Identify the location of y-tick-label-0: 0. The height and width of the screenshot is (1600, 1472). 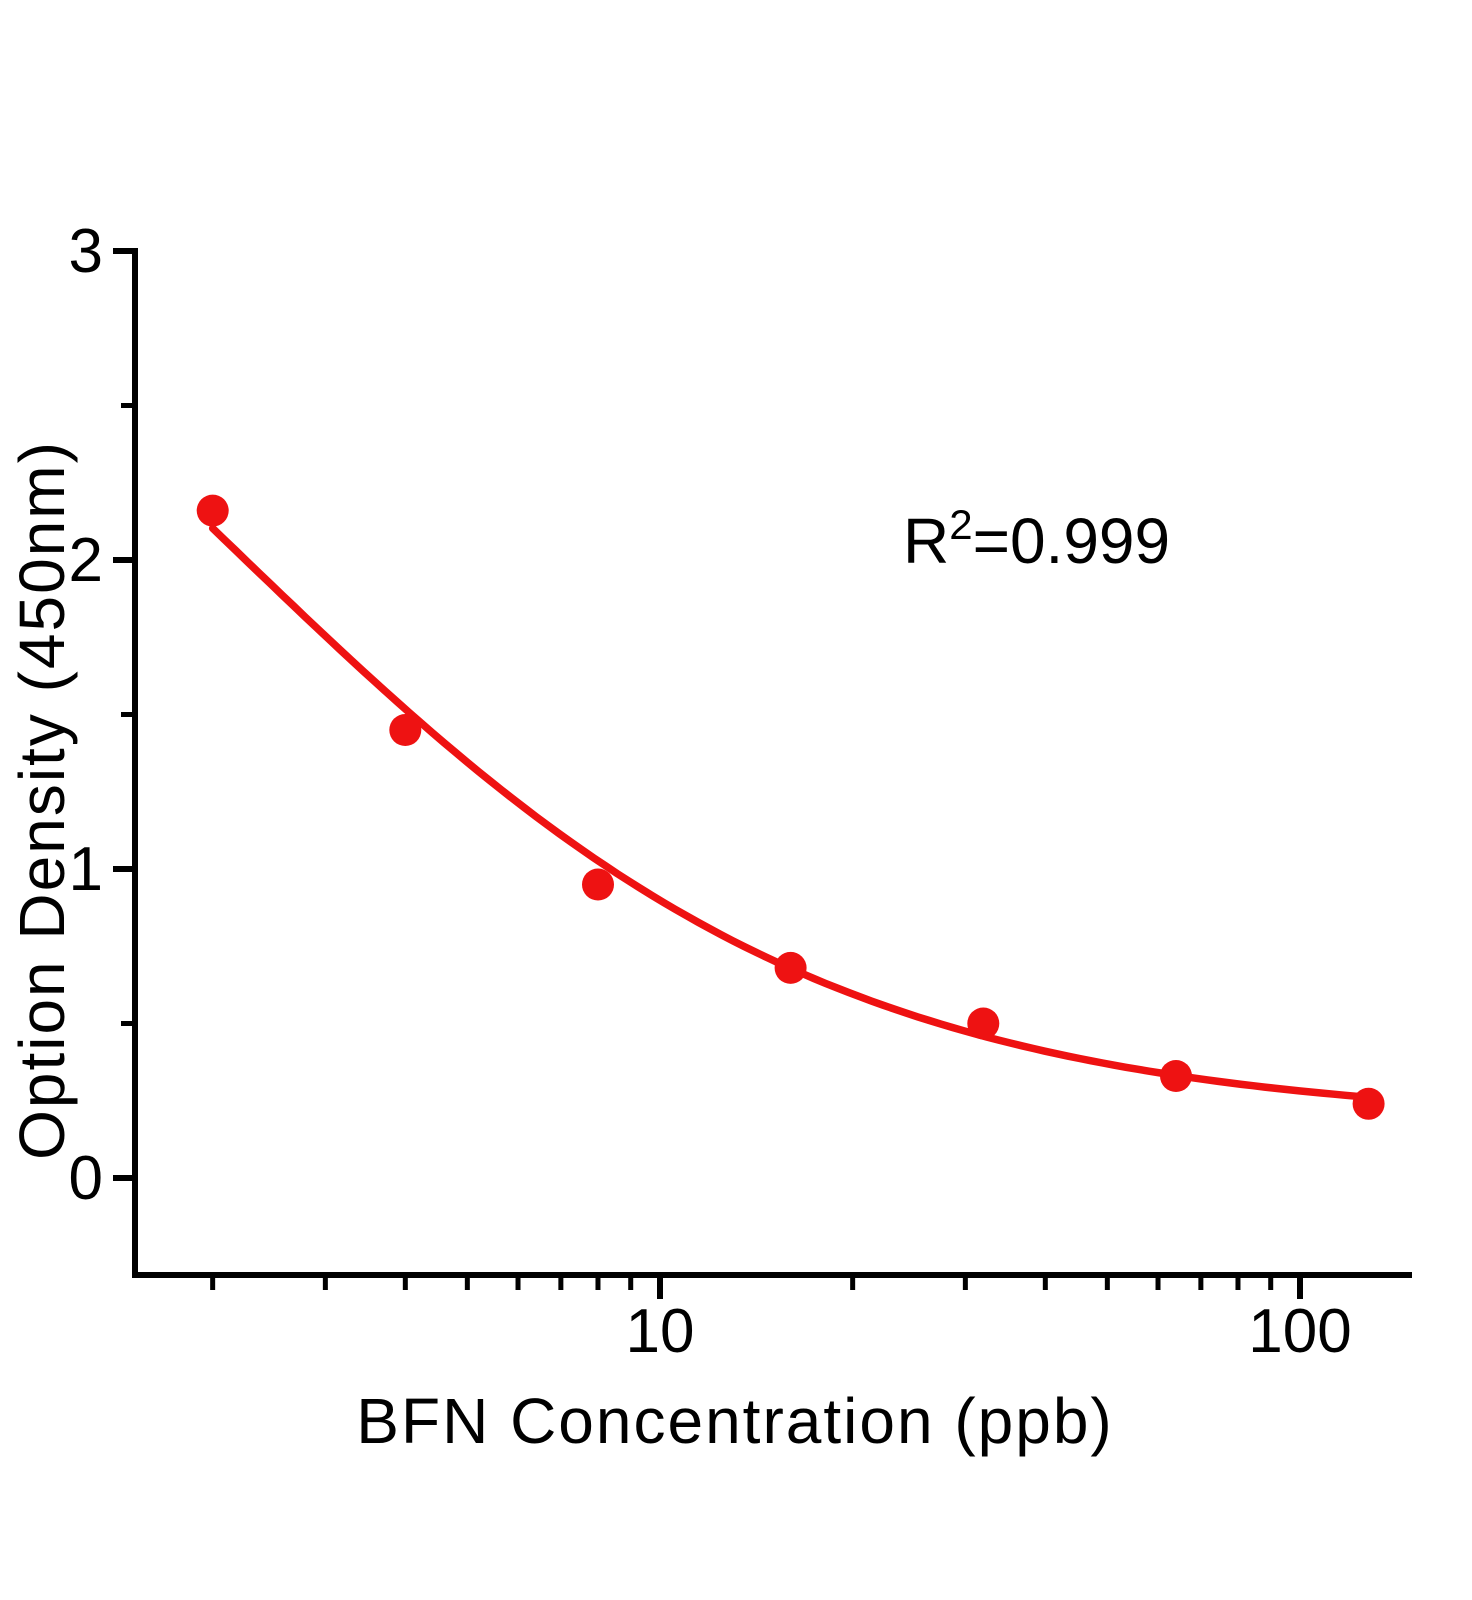
(86, 1178).